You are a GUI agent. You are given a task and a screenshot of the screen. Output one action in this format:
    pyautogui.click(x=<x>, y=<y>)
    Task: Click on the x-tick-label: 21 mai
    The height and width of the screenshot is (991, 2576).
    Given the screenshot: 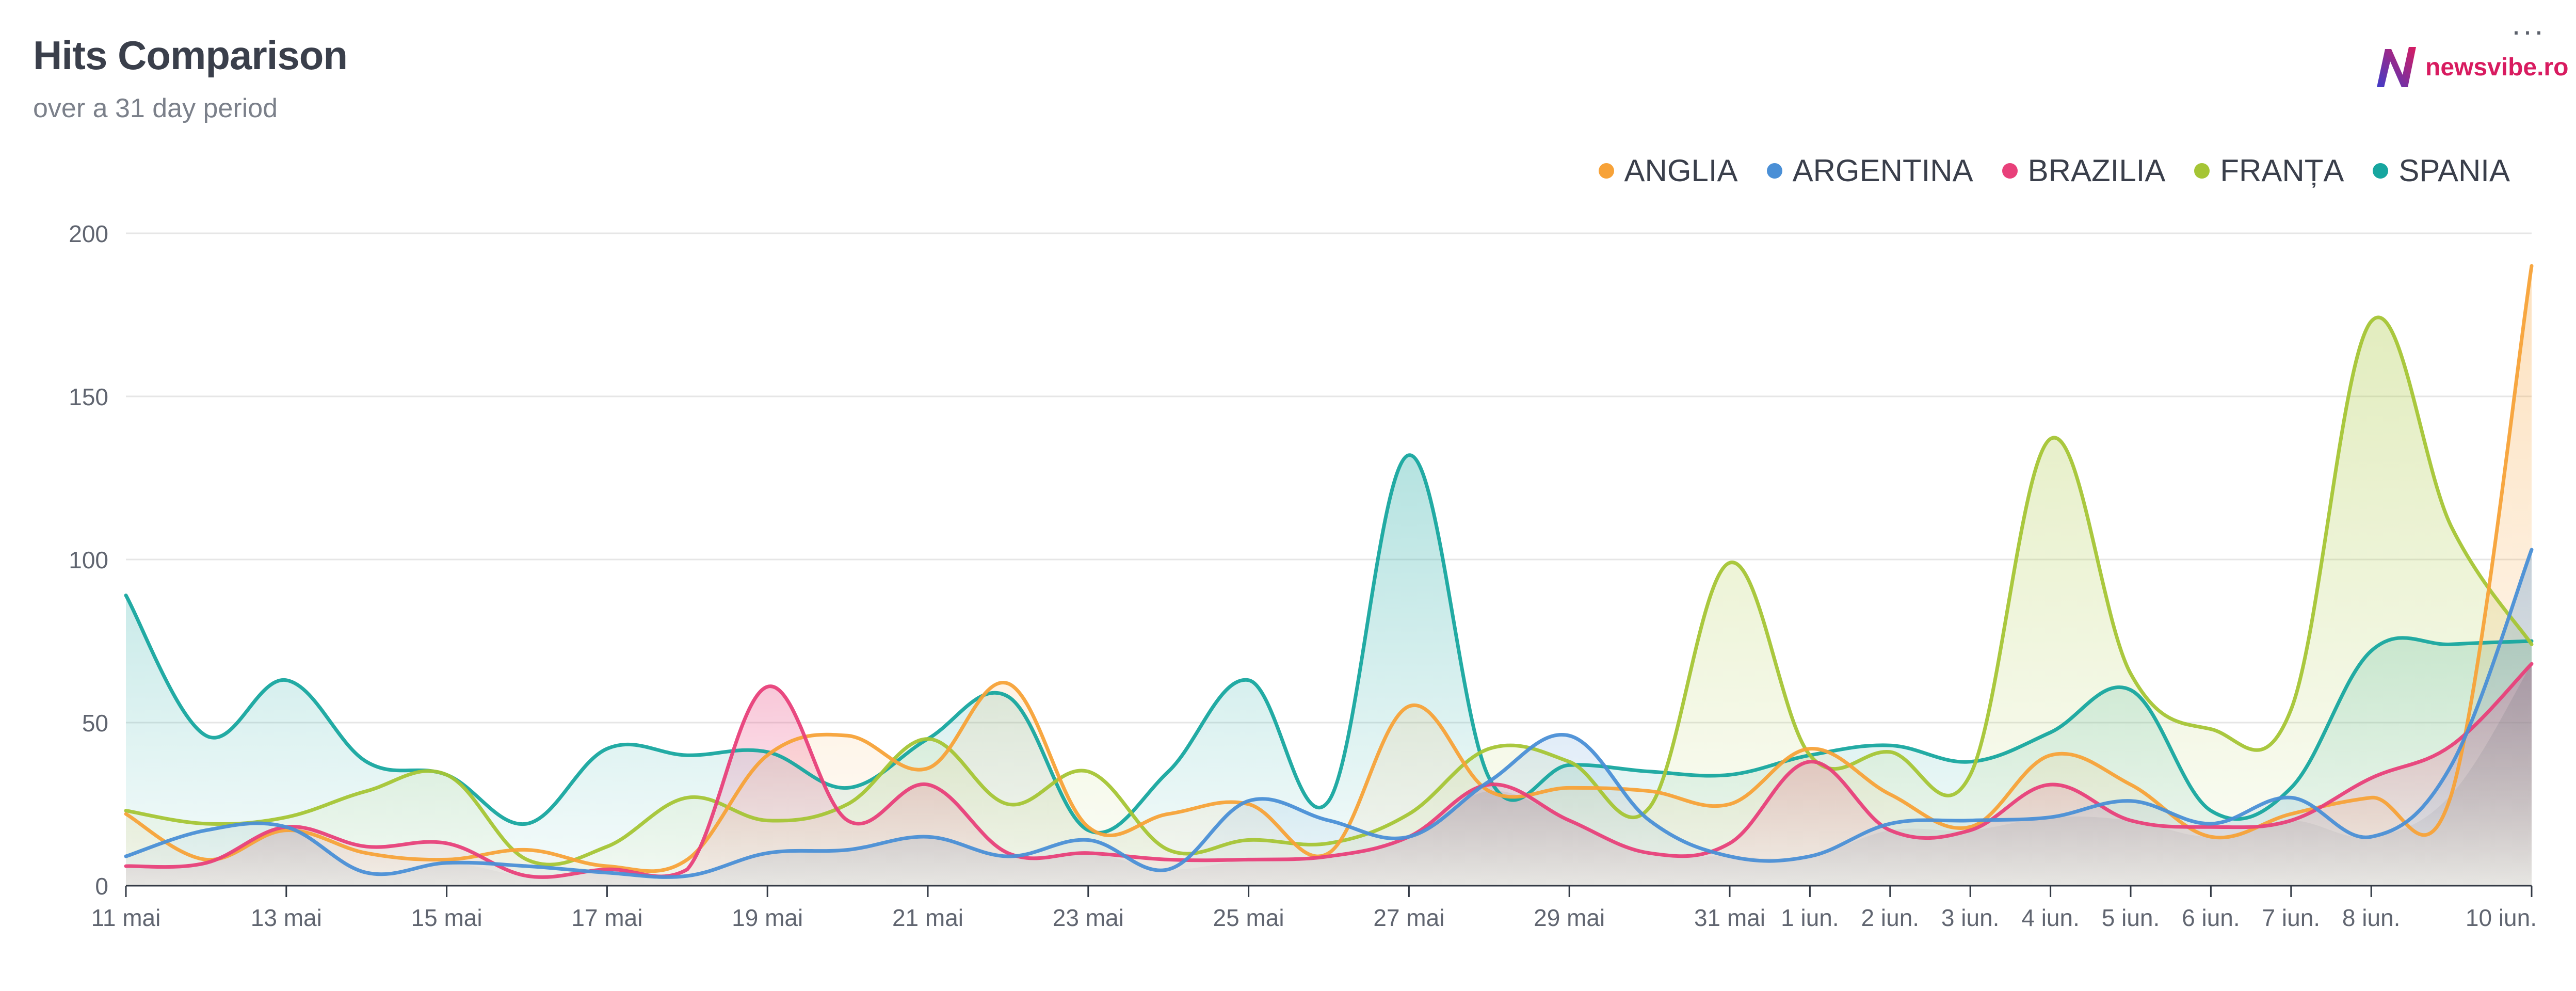 What is the action you would take?
    pyautogui.click(x=928, y=917)
    